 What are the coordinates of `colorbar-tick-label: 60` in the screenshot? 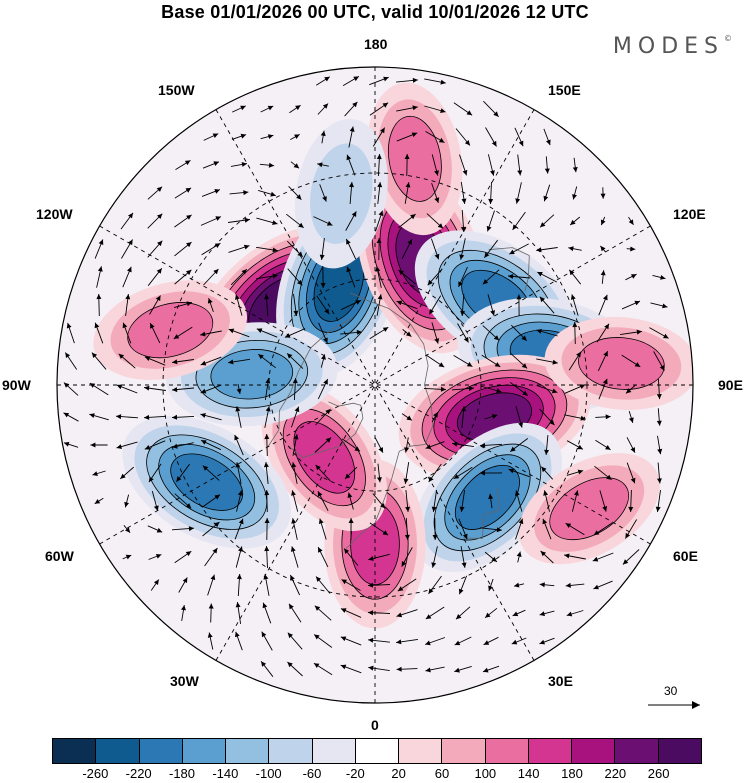 It's located at (442, 773).